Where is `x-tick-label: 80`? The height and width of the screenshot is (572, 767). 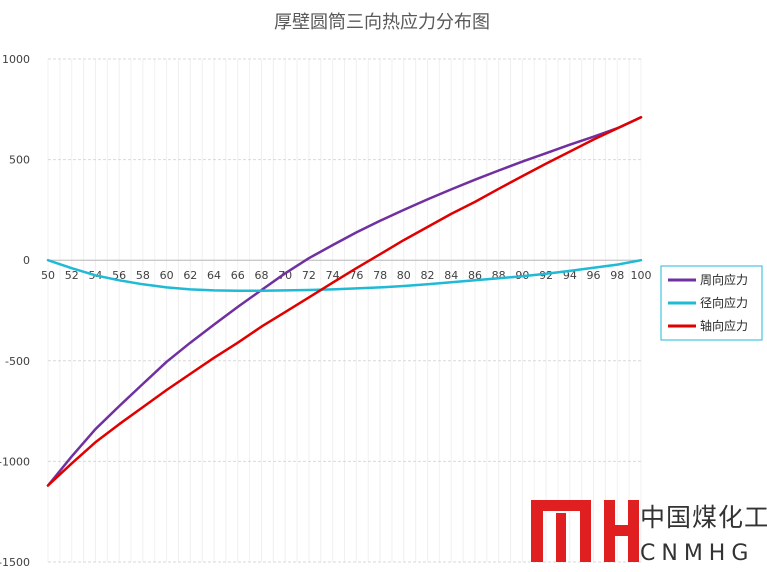 x-tick-label: 80 is located at coordinates (404, 275).